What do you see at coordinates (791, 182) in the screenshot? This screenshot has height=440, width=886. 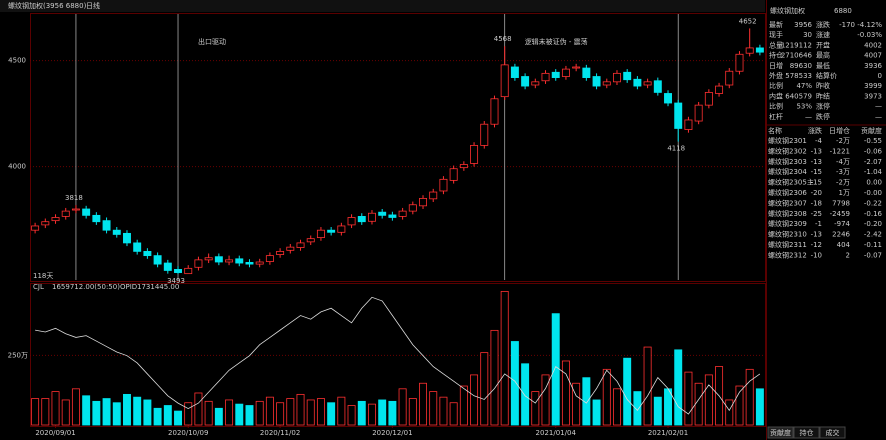 I see `table-cell: 螺纹钢2305主` at bounding box center [791, 182].